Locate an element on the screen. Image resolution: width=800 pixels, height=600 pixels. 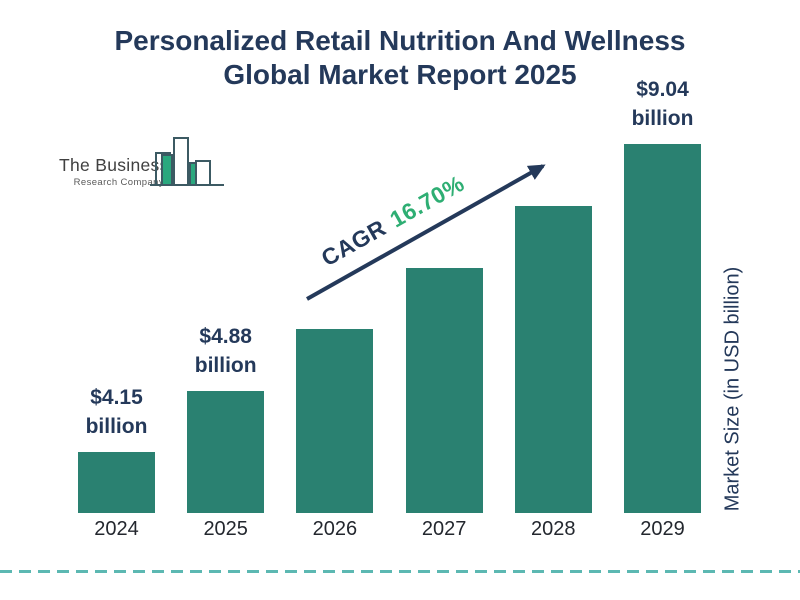
cagr-value: 16.70% is located at coordinates (427, 201).